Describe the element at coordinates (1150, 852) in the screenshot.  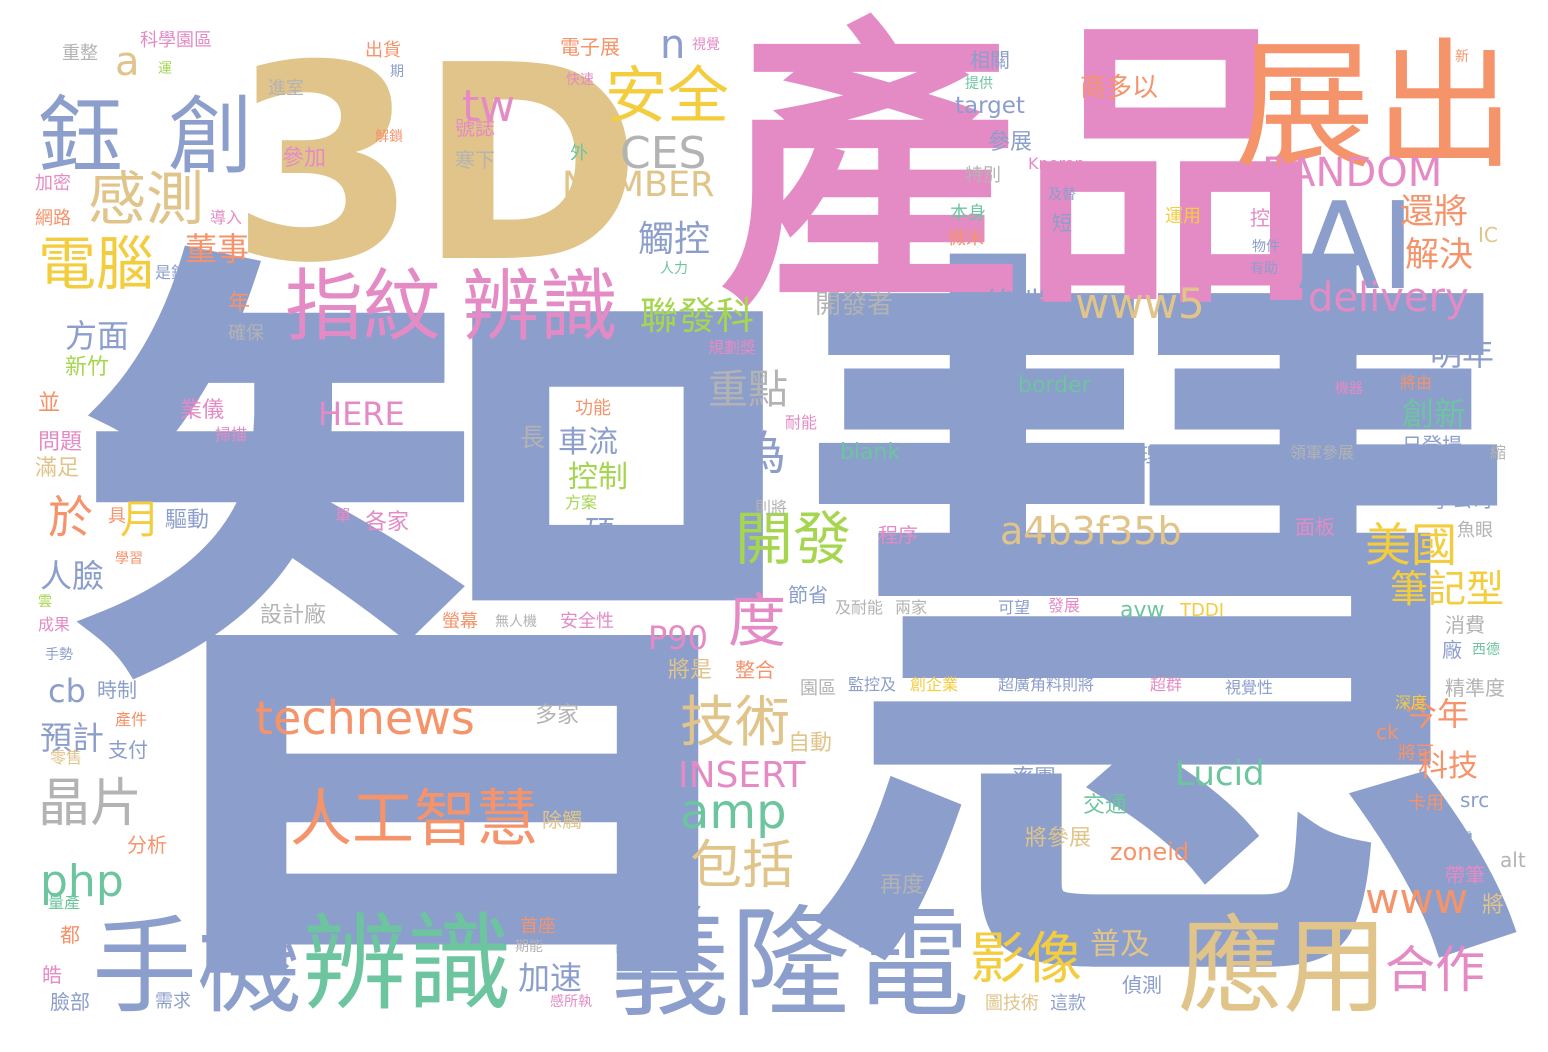
I see `word-70: zoneid` at that location.